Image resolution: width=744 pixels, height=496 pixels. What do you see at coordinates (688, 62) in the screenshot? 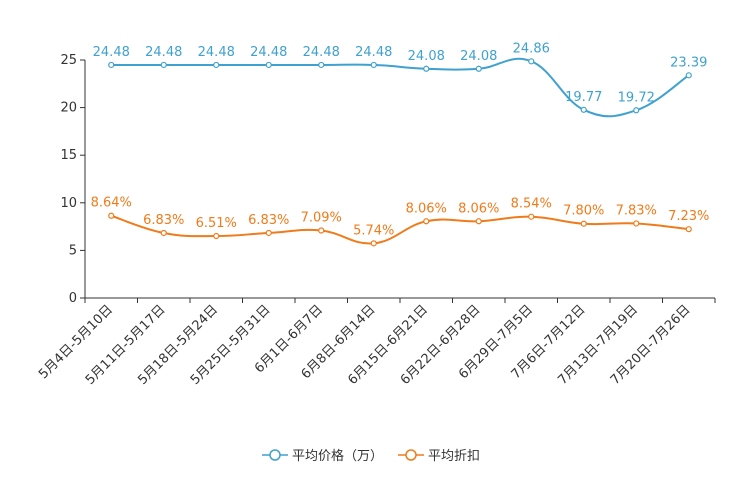
I see `data-label: 23.39` at bounding box center [688, 62].